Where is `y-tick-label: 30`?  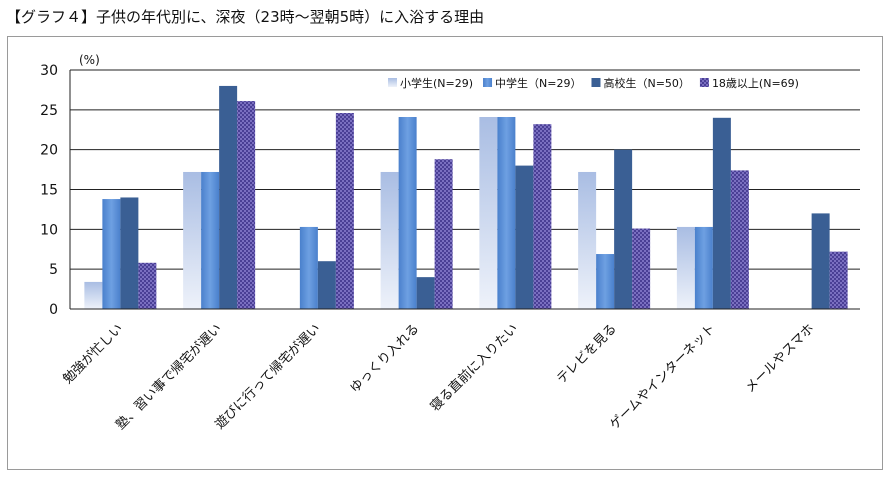
y-tick-label: 30 is located at coordinates (49, 71).